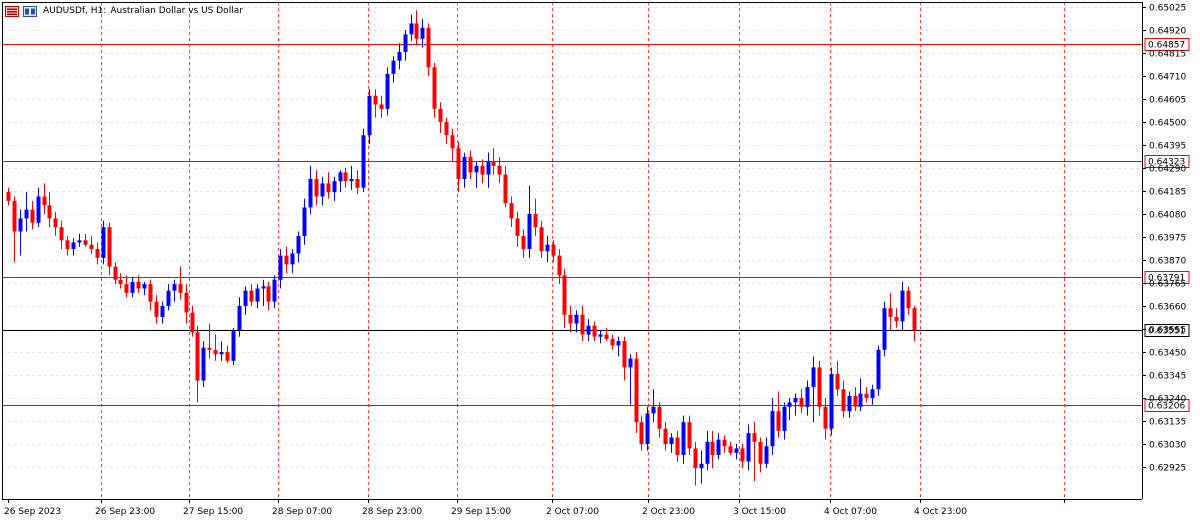  I want to click on time-tick-label: 3 Oct 15:00, so click(759, 512).